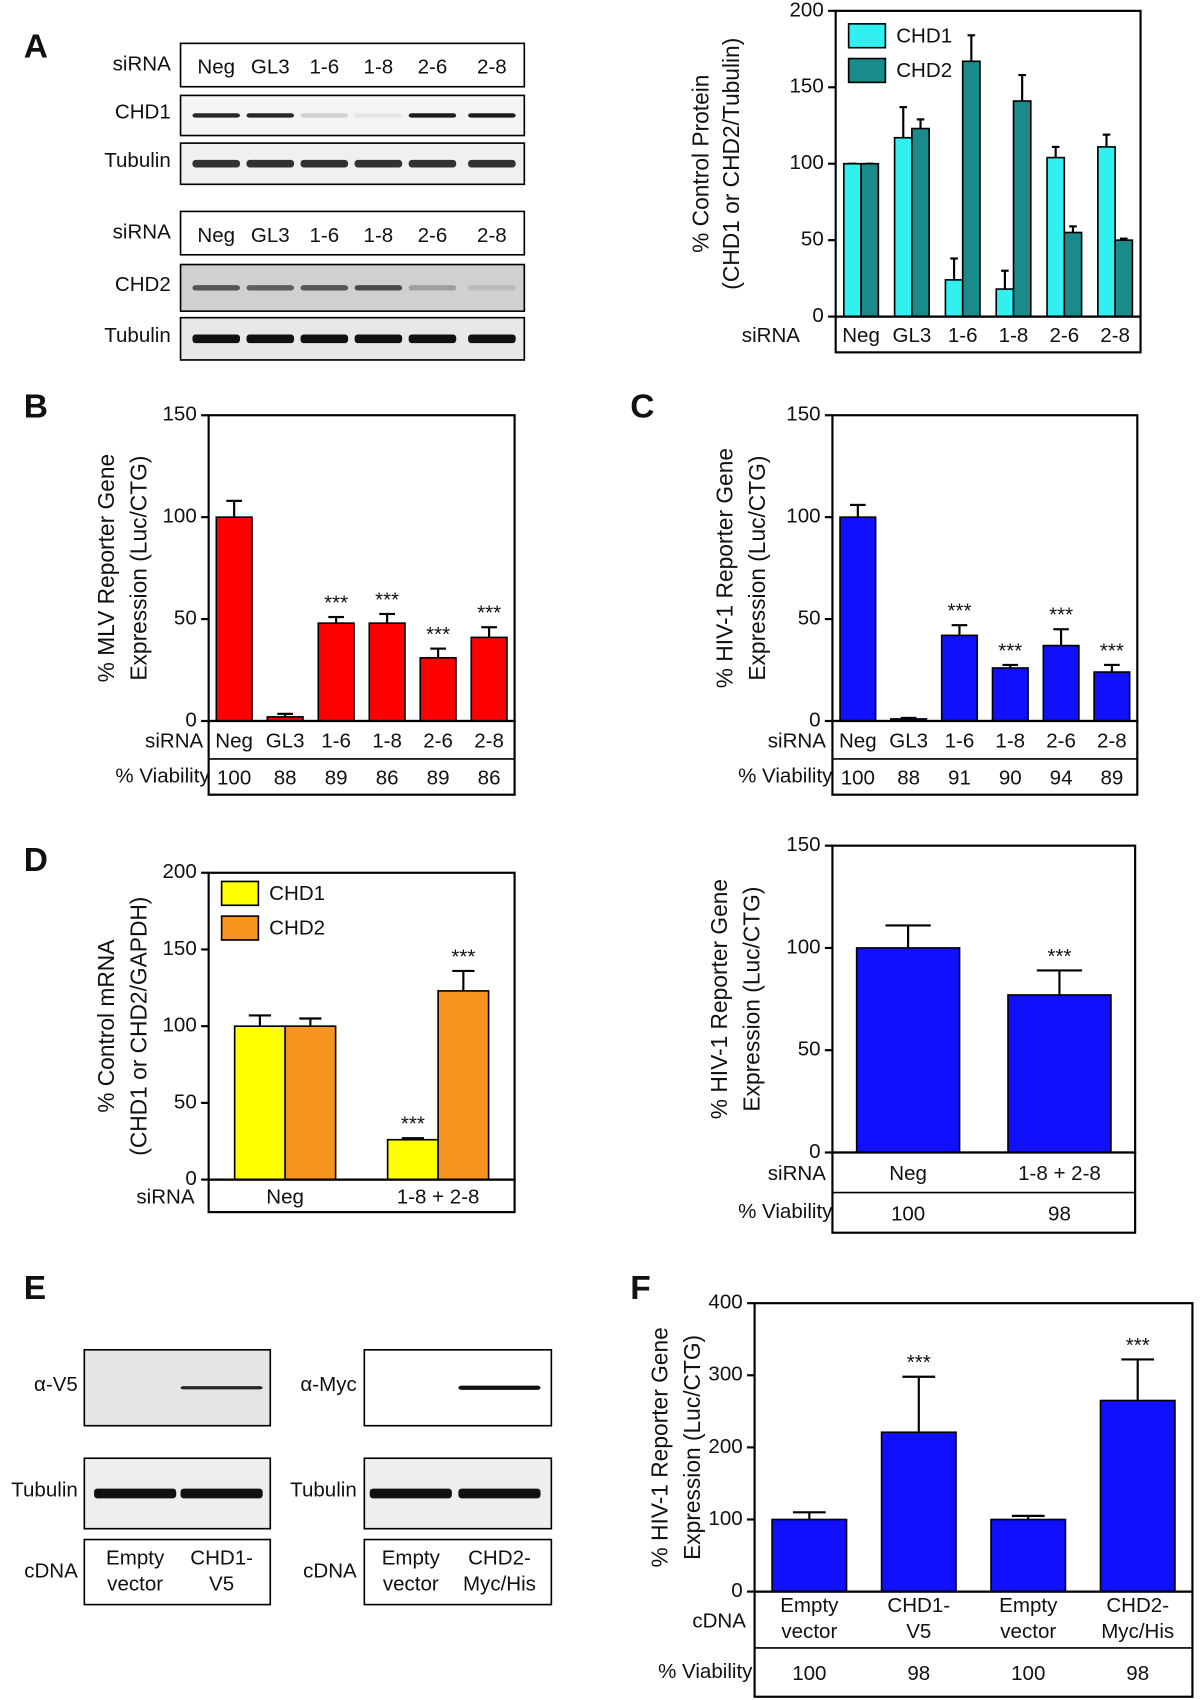  Describe the element at coordinates (1010, 777) in the screenshot. I see `viability-value: 90` at that location.